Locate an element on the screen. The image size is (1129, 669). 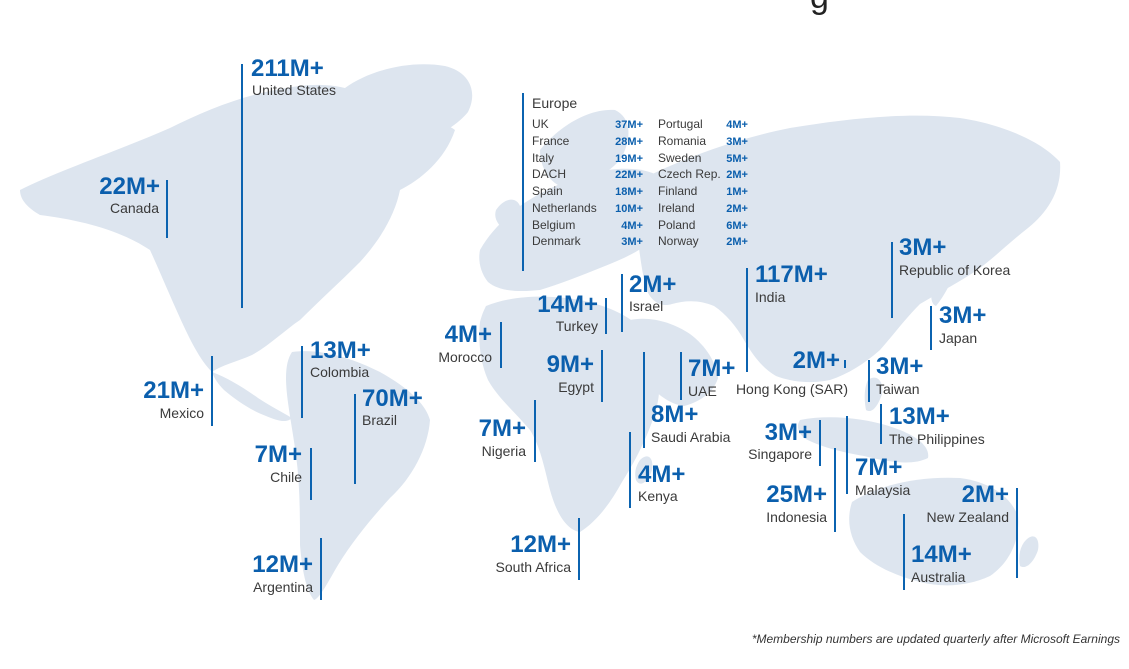
europe-value: 37M+ is located at coordinates (629, 125).